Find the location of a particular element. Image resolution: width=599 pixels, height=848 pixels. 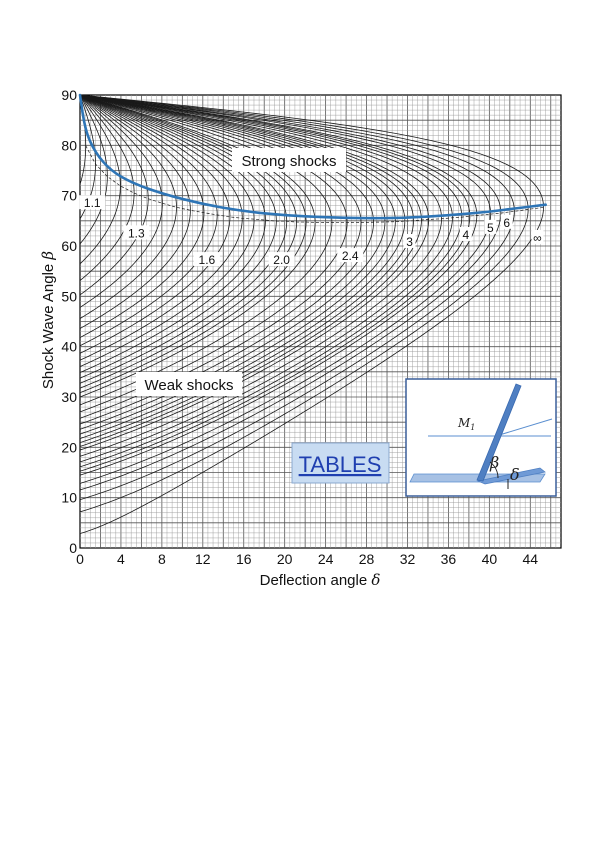

y-tick-label: 60 is located at coordinates (69, 246).